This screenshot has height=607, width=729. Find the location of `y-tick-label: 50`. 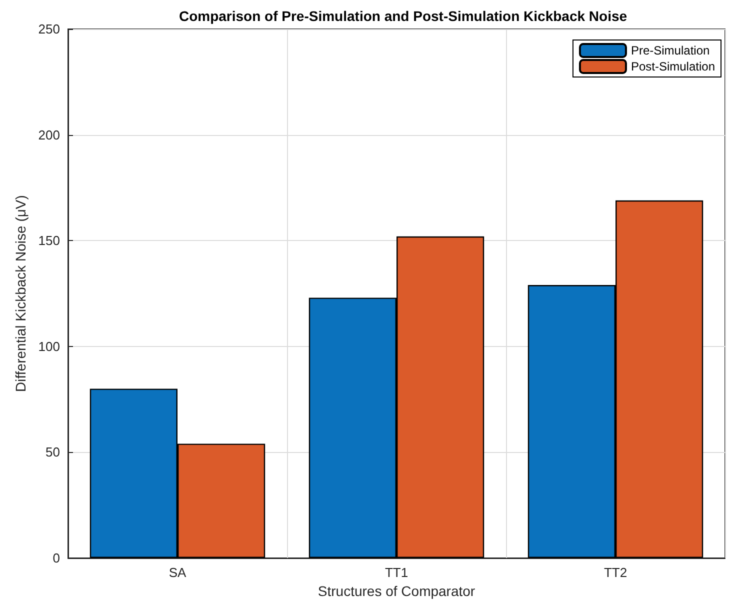

y-tick-label: 50 is located at coordinates (53, 452).